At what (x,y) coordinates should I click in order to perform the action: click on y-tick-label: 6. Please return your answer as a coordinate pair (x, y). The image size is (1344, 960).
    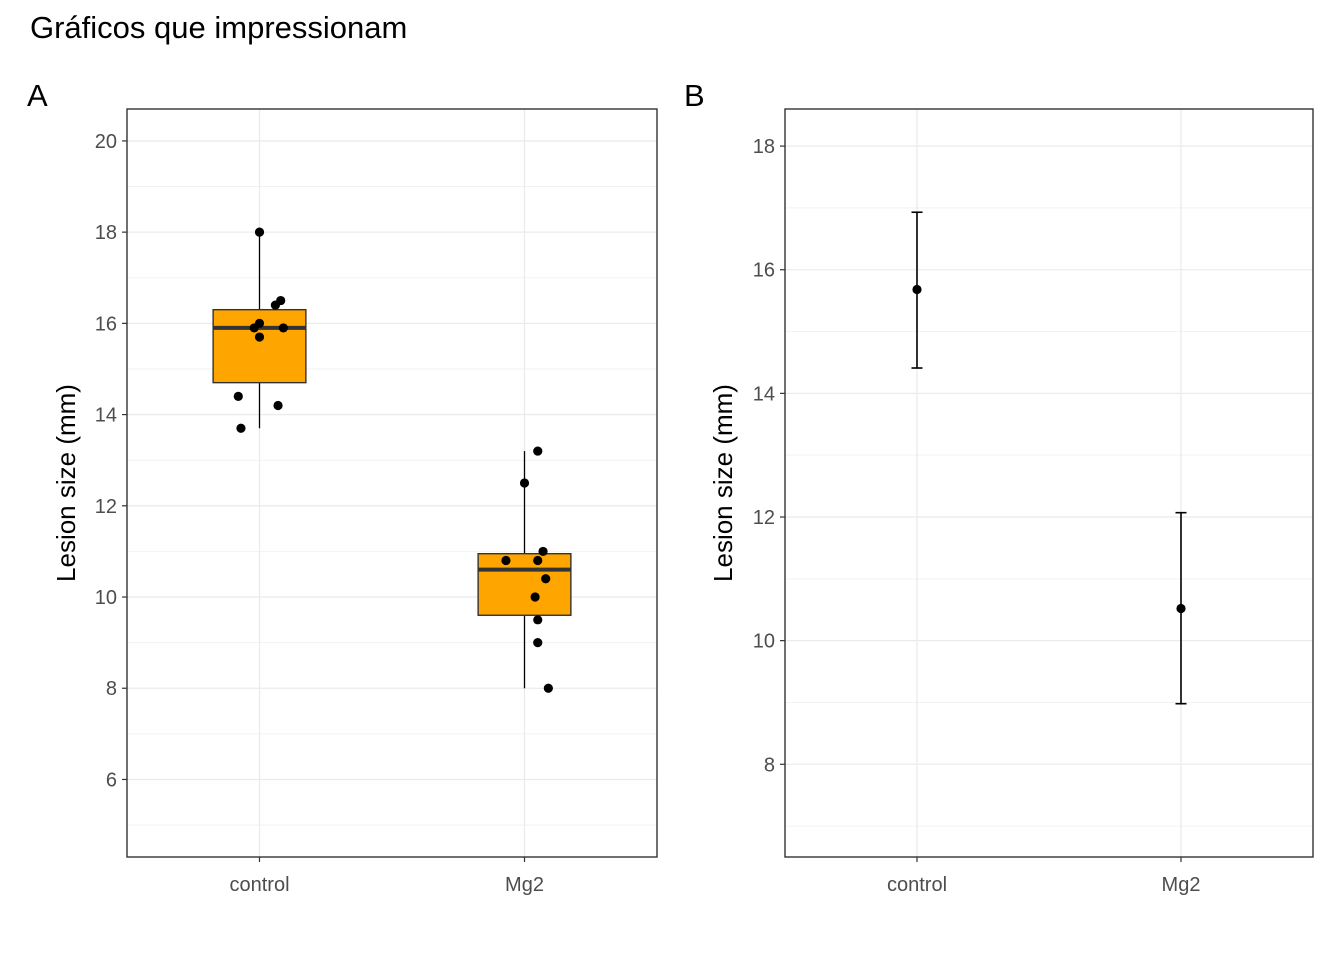
    Looking at the image, I should click on (111, 780).